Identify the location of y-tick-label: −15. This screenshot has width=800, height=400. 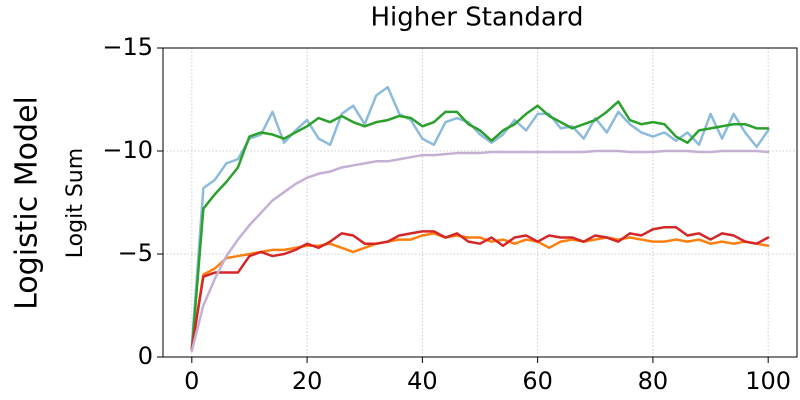
(127, 47).